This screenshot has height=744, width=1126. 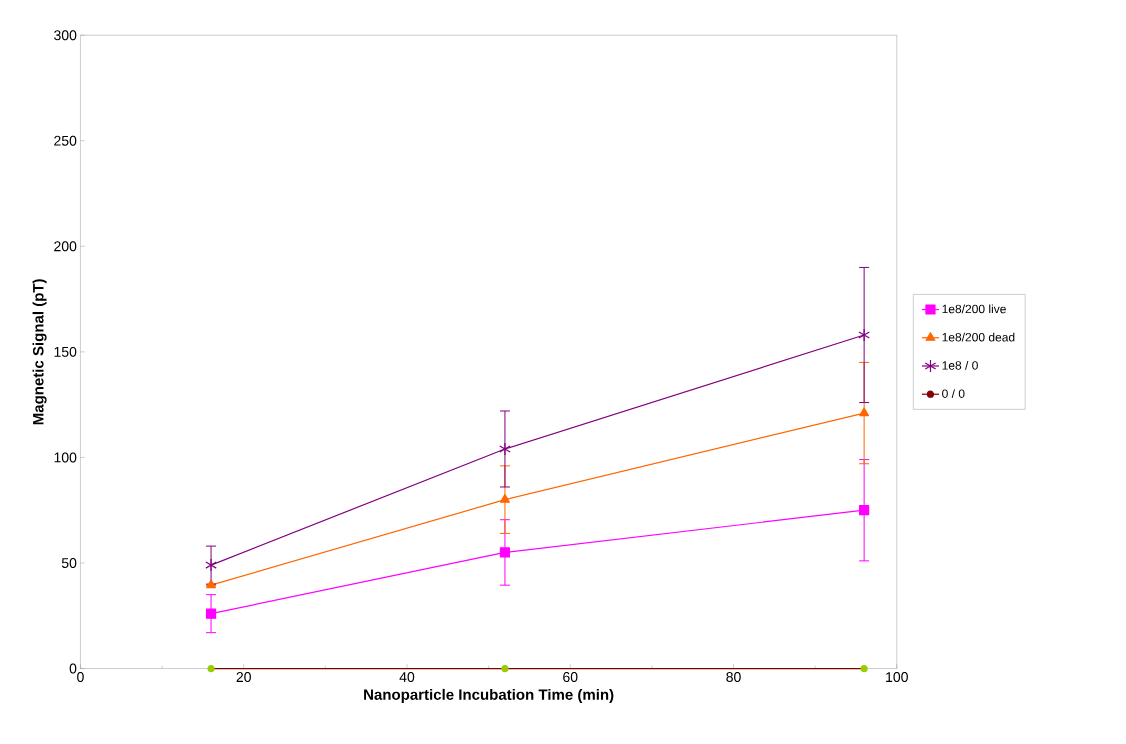 I want to click on y-tick-label: 300, so click(x=65, y=35).